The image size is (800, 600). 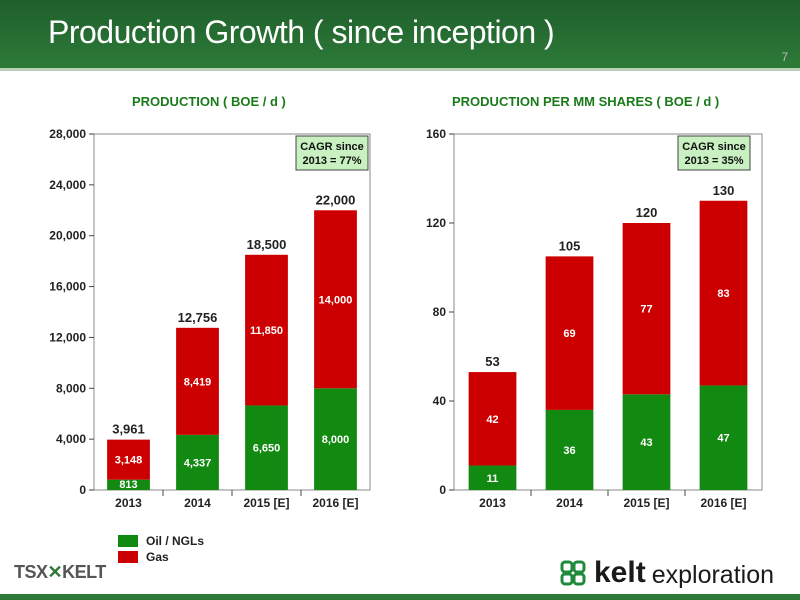 I want to click on y-tick-label: 12,000, so click(x=67, y=337).